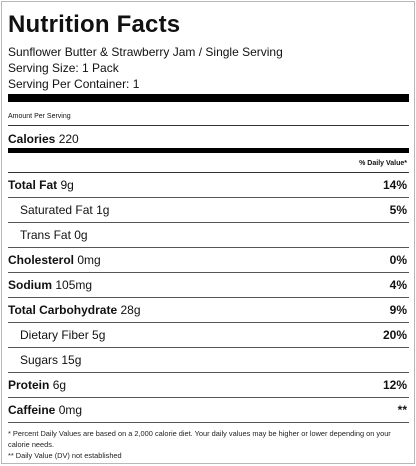  What do you see at coordinates (67, 185) in the screenshot?
I see `nutrient-amount: 9g` at bounding box center [67, 185].